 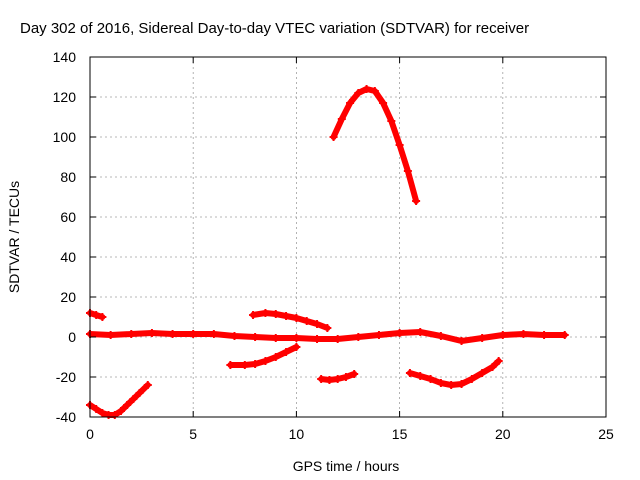 I want to click on y-tick-label: -20, so click(x=66, y=377).